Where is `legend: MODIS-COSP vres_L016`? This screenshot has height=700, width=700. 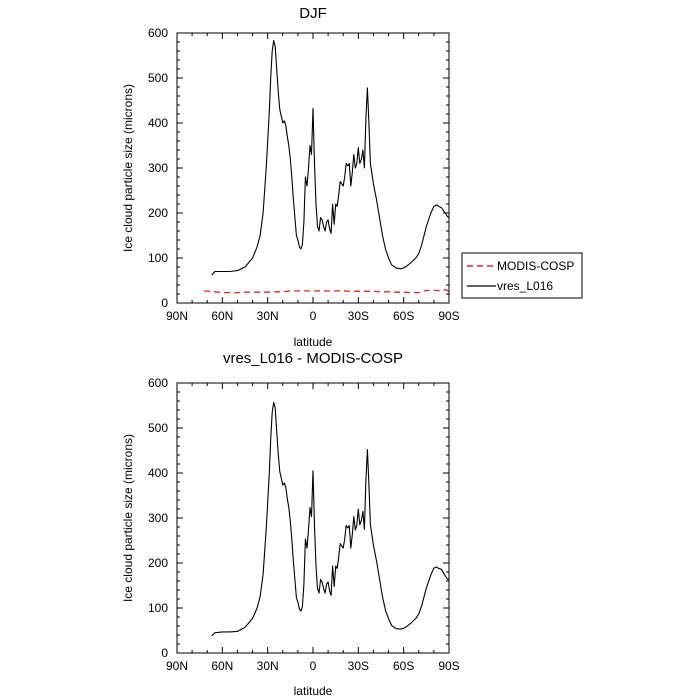
legend: MODIS-COSP vres_L016 is located at coordinates (522, 275).